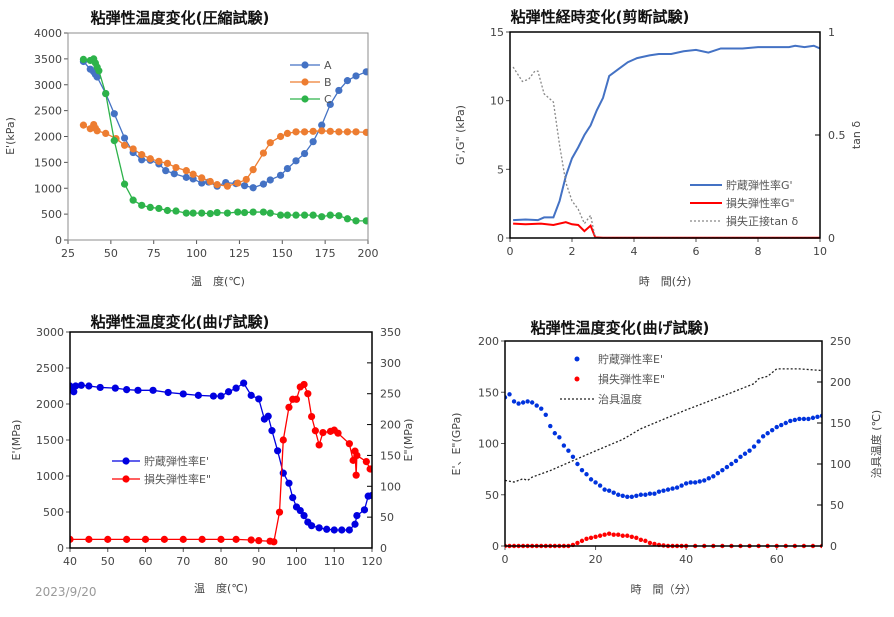 This screenshot has width=894, height=617. Describe the element at coordinates (48, 162) in the screenshot. I see `y-tick-label: 1500` at that location.